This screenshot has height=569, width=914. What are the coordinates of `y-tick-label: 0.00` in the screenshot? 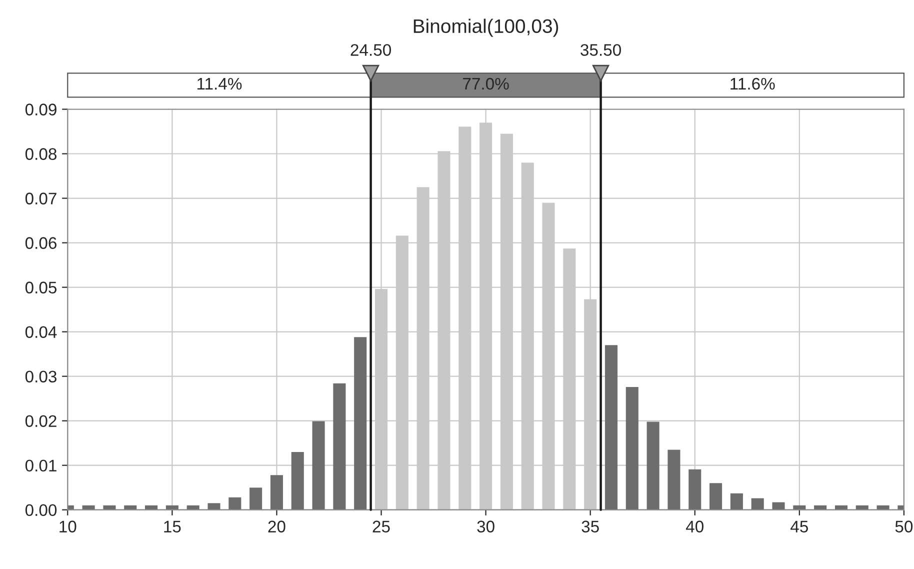 It's located at (41, 510).